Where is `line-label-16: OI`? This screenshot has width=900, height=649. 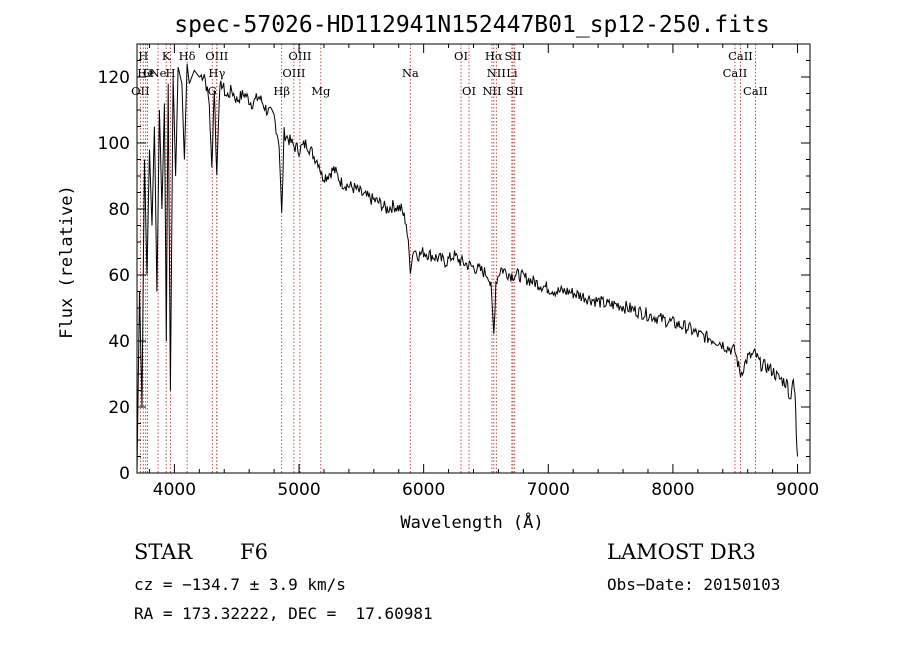 line-label-16: OI is located at coordinates (461, 56).